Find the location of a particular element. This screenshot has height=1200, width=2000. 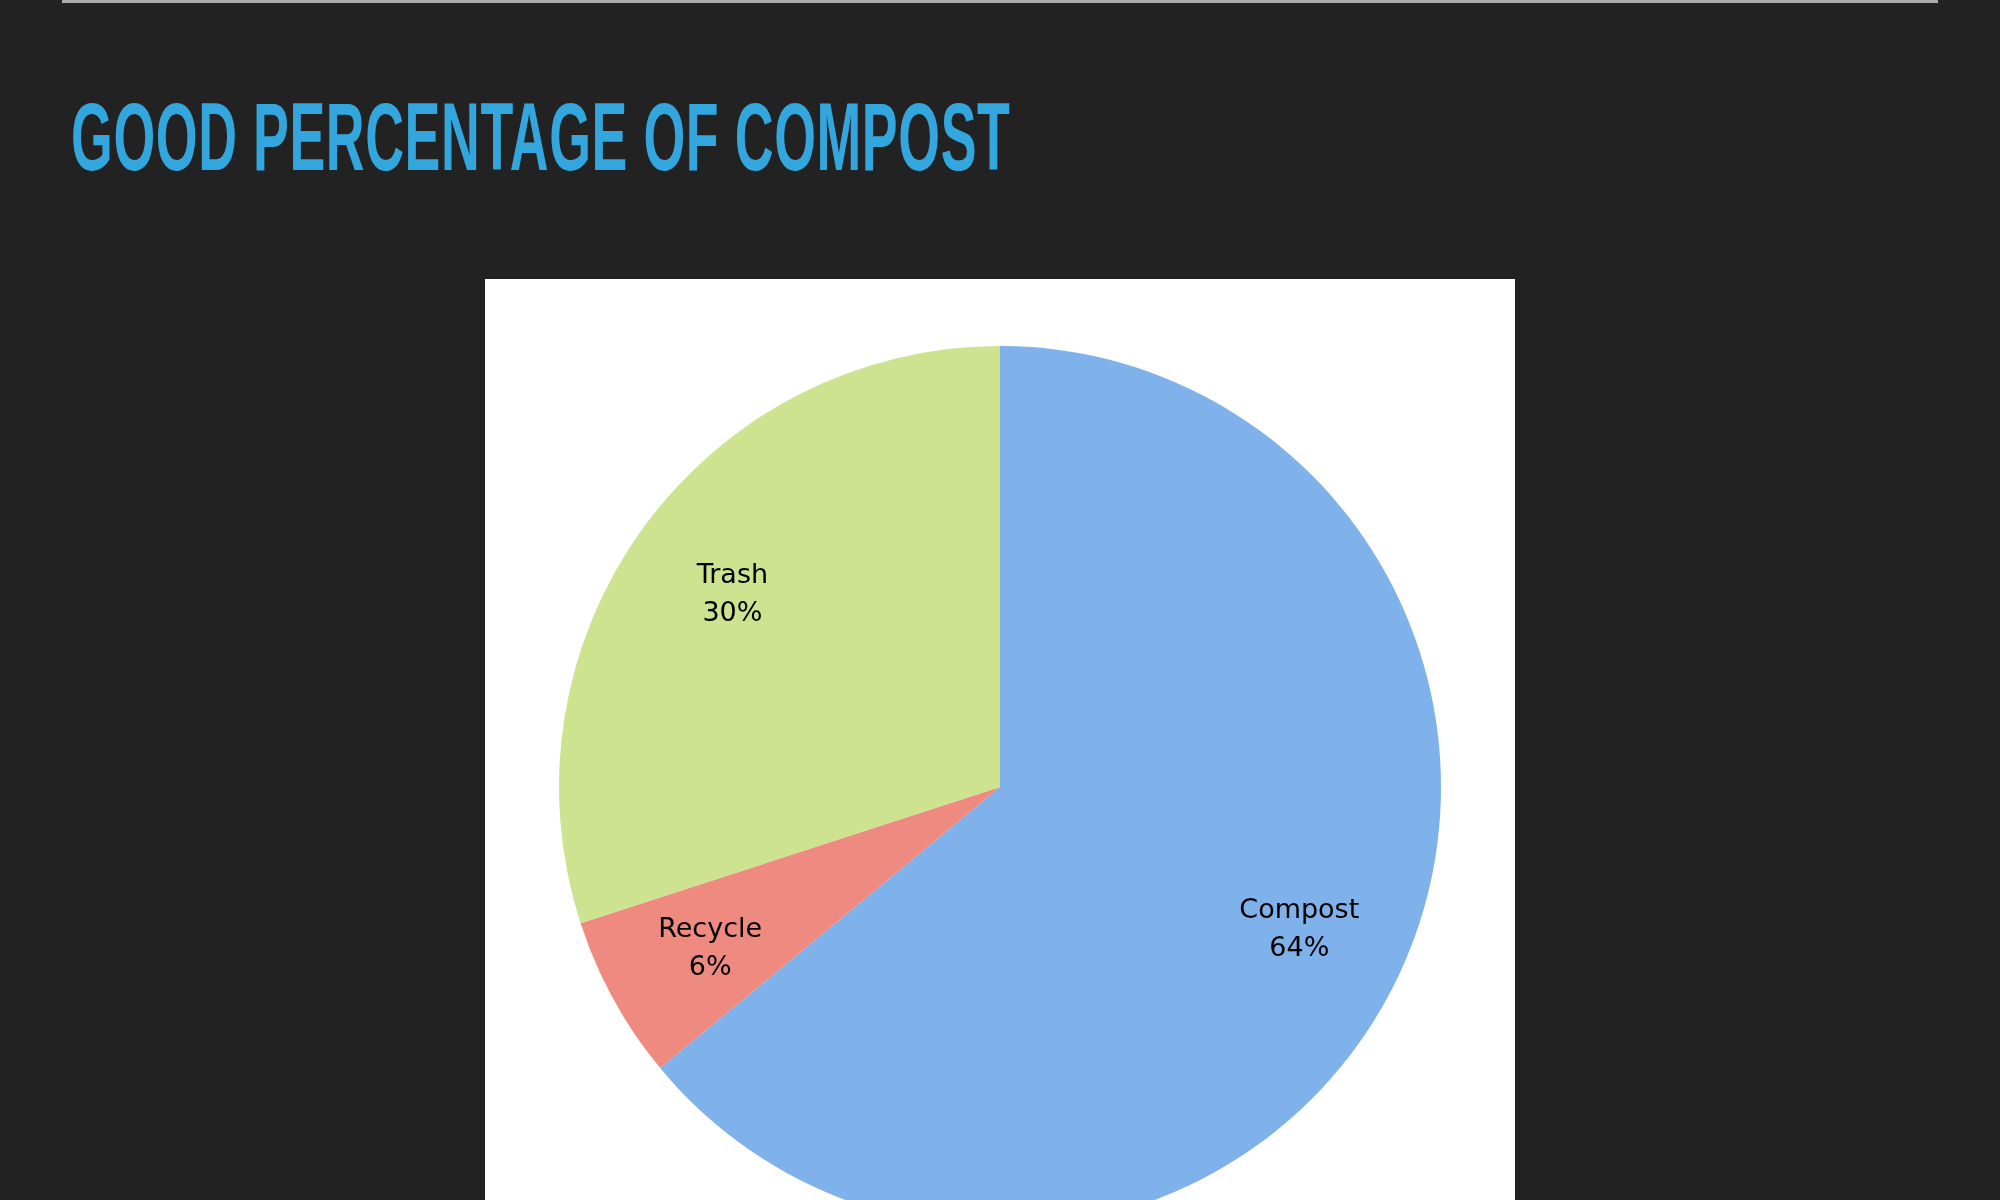

slice-label: Recycle is located at coordinates (710, 927).